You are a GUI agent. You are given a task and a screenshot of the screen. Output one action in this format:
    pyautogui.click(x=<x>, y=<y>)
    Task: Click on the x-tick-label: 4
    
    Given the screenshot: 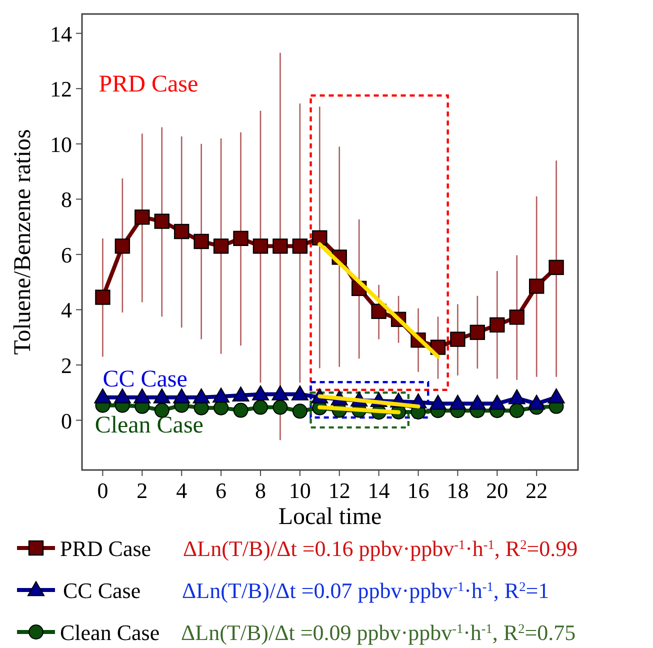 What is the action you would take?
    pyautogui.click(x=182, y=490)
    